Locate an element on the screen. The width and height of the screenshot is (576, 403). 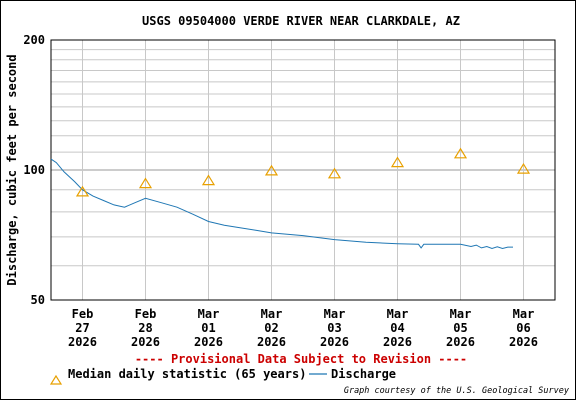
y-tick-label: 50 is located at coordinates (38, 300).